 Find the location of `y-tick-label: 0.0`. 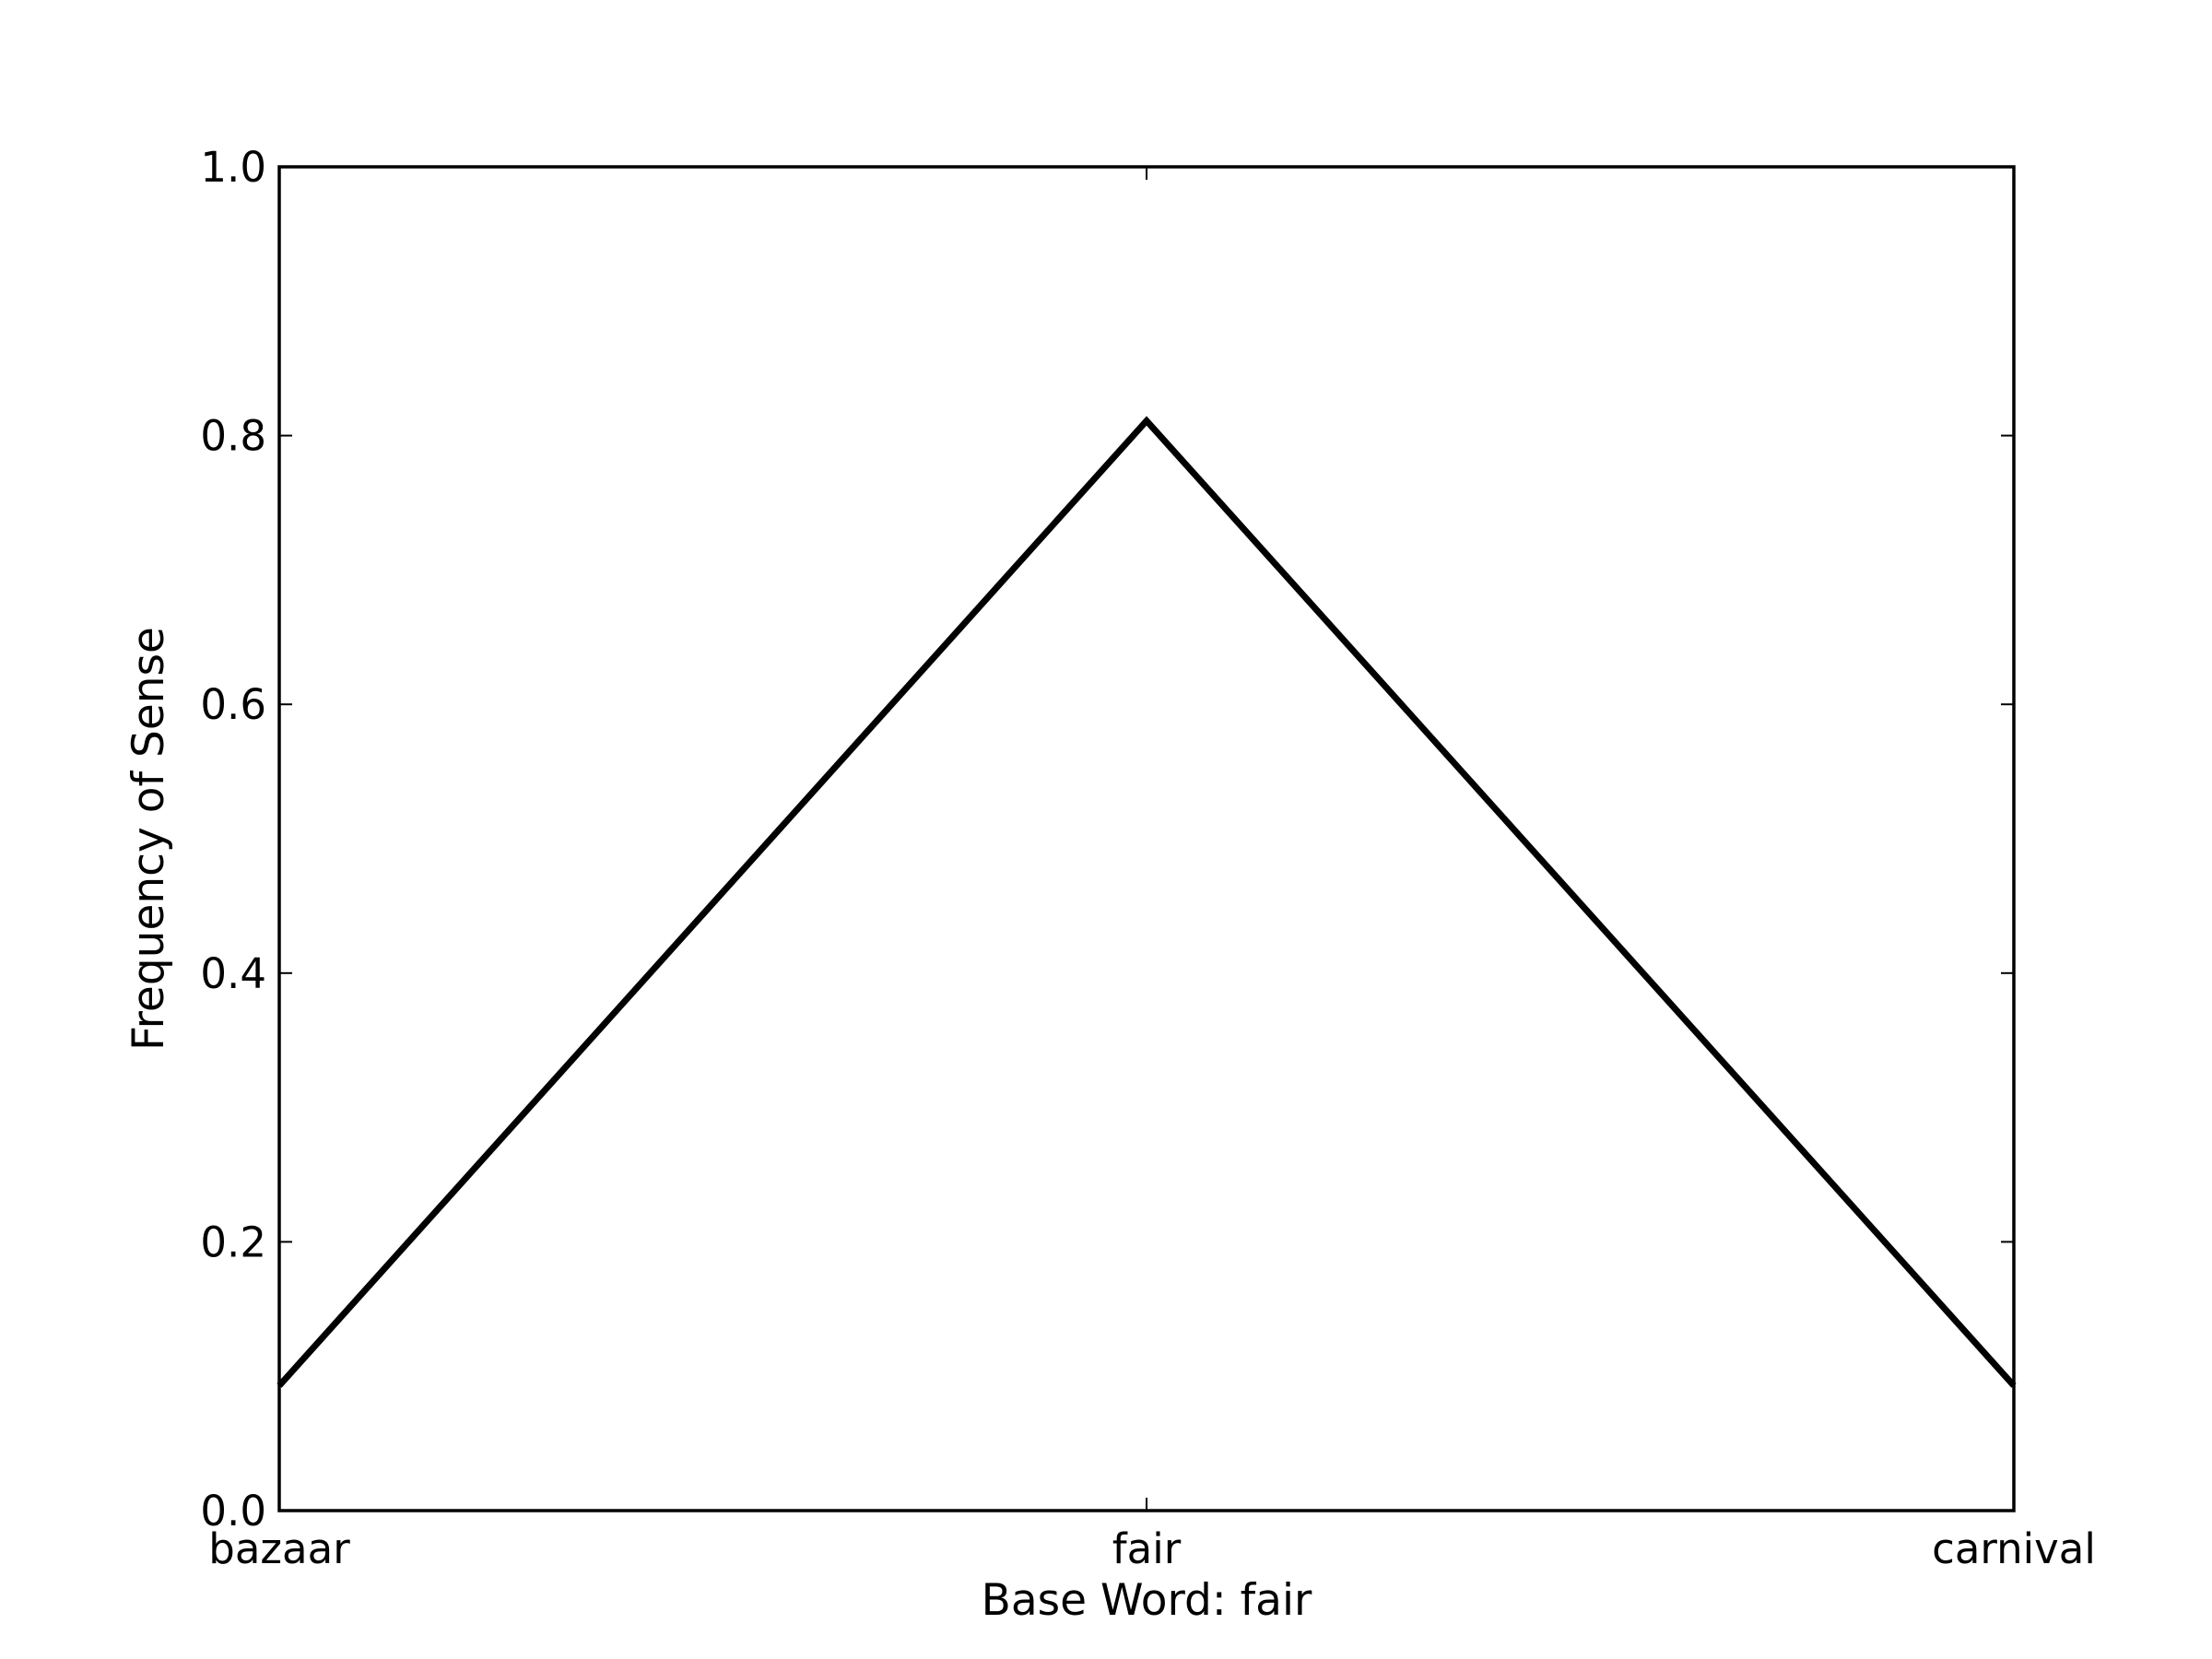

y-tick-label: 0.0 is located at coordinates (233, 1511).